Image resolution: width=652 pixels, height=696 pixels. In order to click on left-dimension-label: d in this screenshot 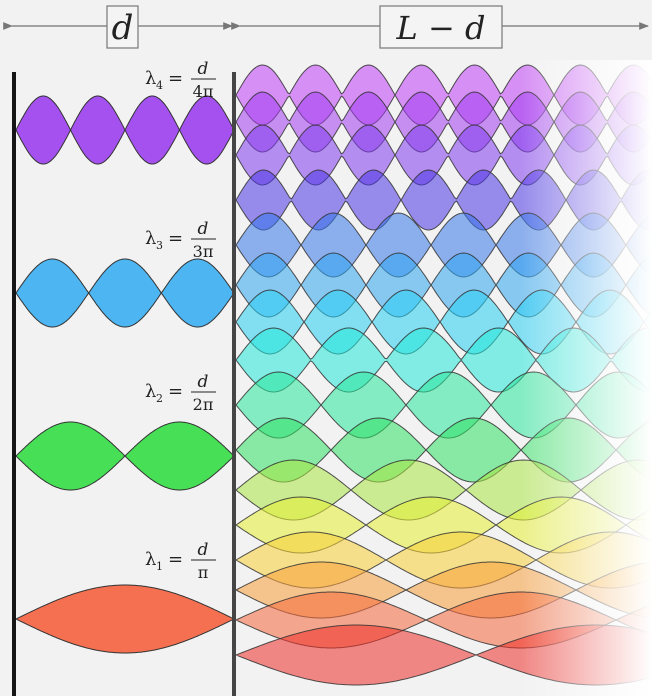, I will do `click(122, 27)`.